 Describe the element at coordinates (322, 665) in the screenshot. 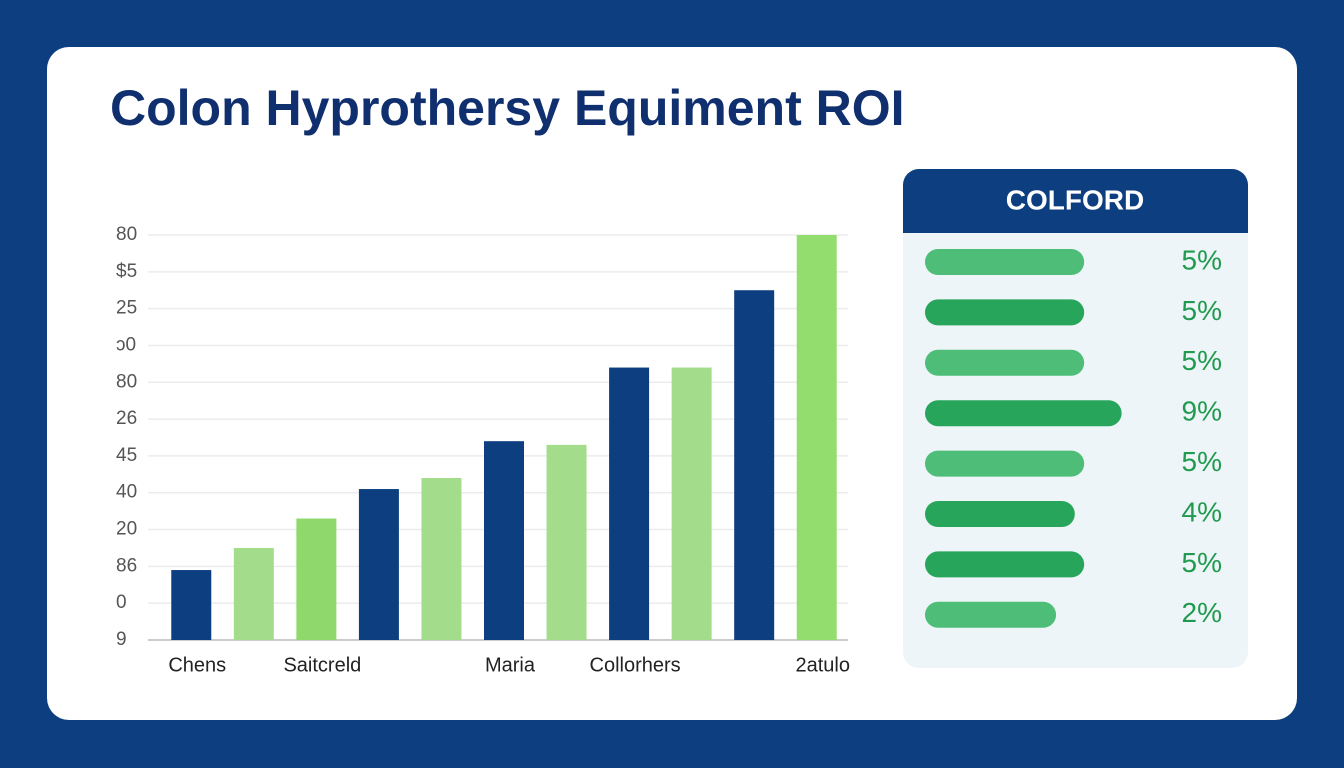

I see `x-tick-label: Saitcreld` at that location.